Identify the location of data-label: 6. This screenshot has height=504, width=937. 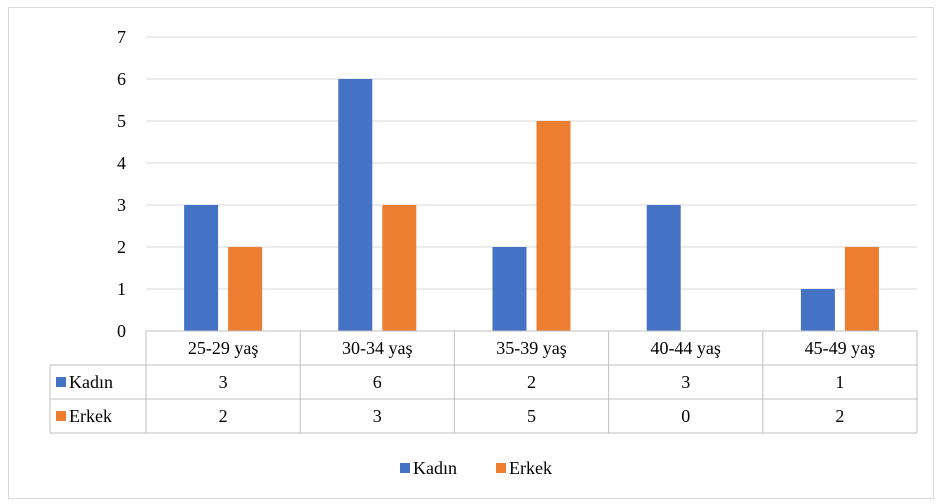
(377, 382).